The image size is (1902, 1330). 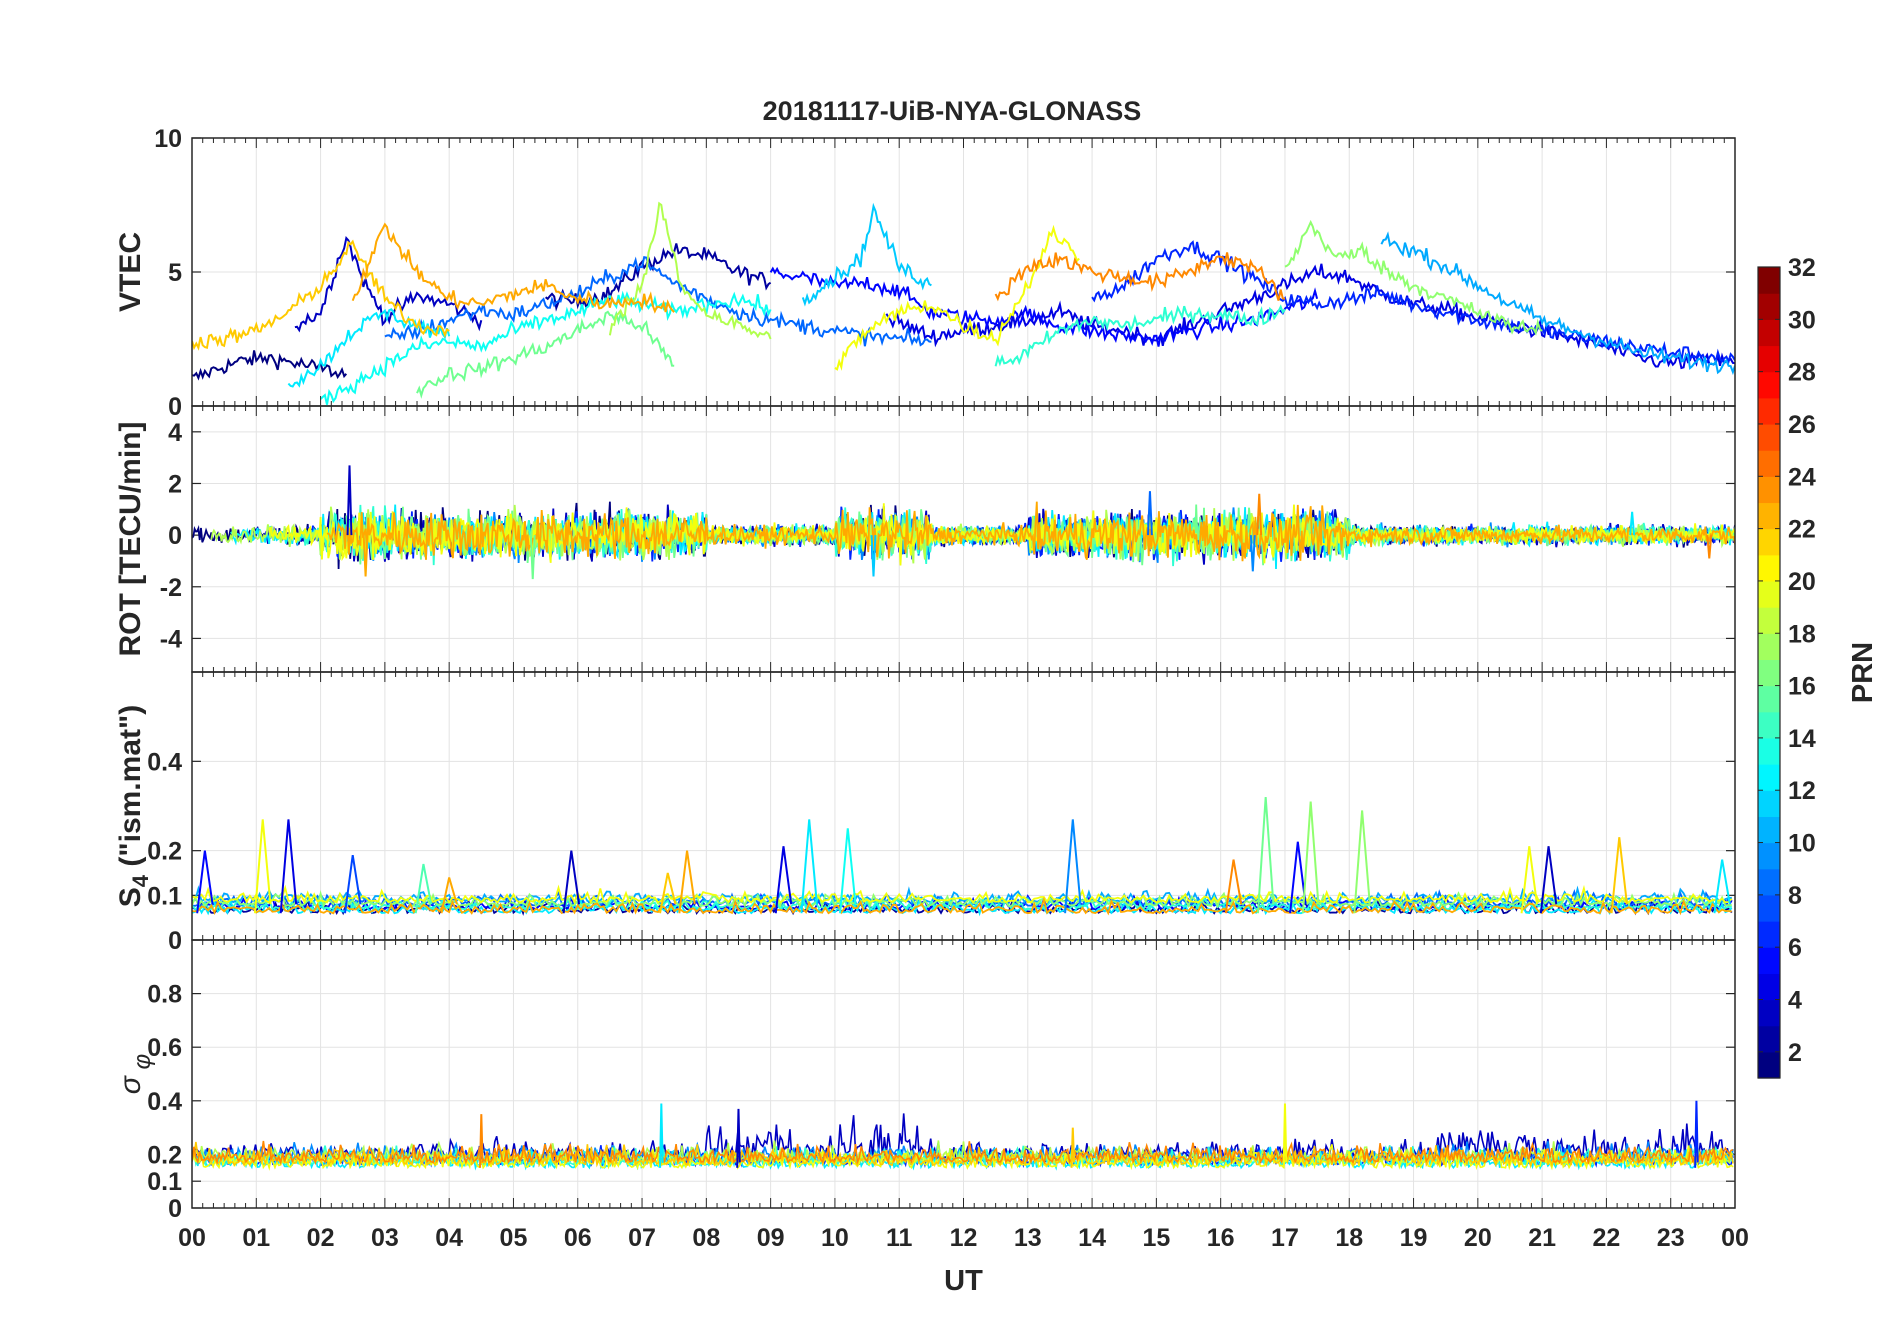 I want to click on colorbar-tick-label: 18, so click(x=1802, y=634).